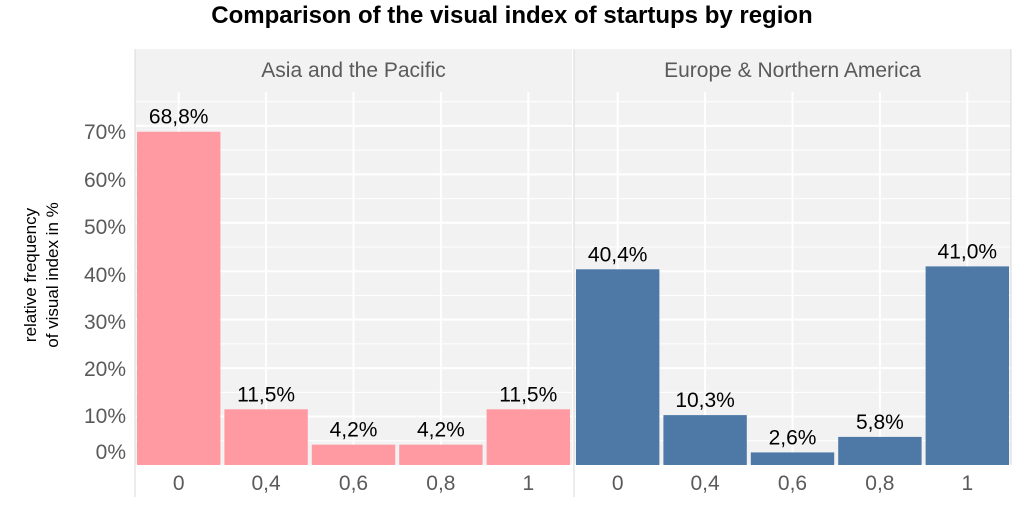 This screenshot has height=515, width=1024. Describe the element at coordinates (105, 322) in the screenshot. I see `y-tick-label: 30%` at that location.